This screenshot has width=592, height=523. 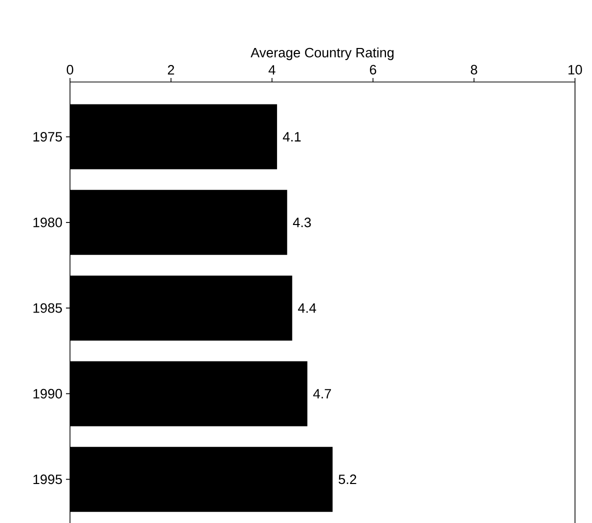 I want to click on y-tick-label: 1975, so click(x=47, y=137).